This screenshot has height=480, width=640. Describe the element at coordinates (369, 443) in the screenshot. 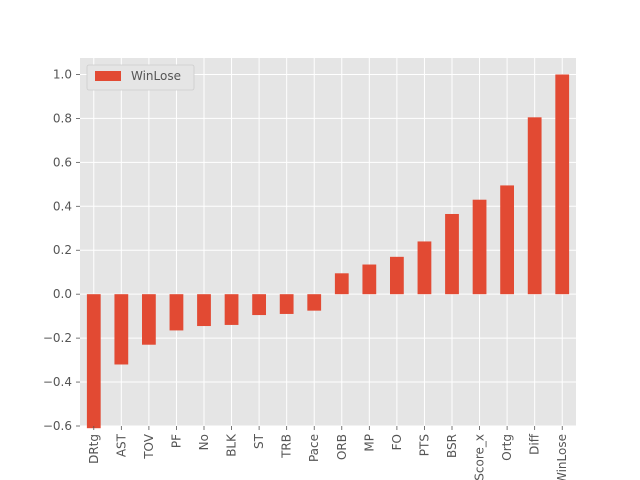

I see `x-tick-label: MP` at that location.